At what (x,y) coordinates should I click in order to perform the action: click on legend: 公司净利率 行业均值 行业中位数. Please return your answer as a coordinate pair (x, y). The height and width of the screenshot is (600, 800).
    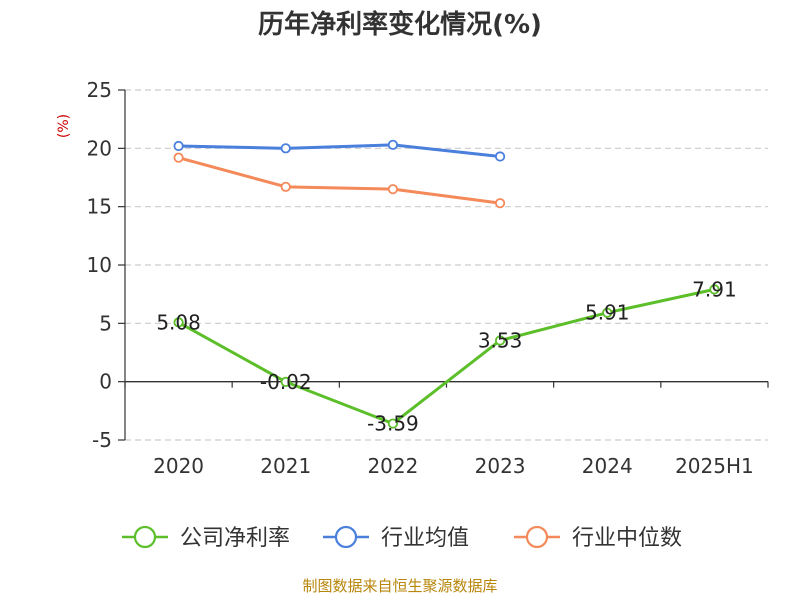
    Looking at the image, I should click on (402, 538).